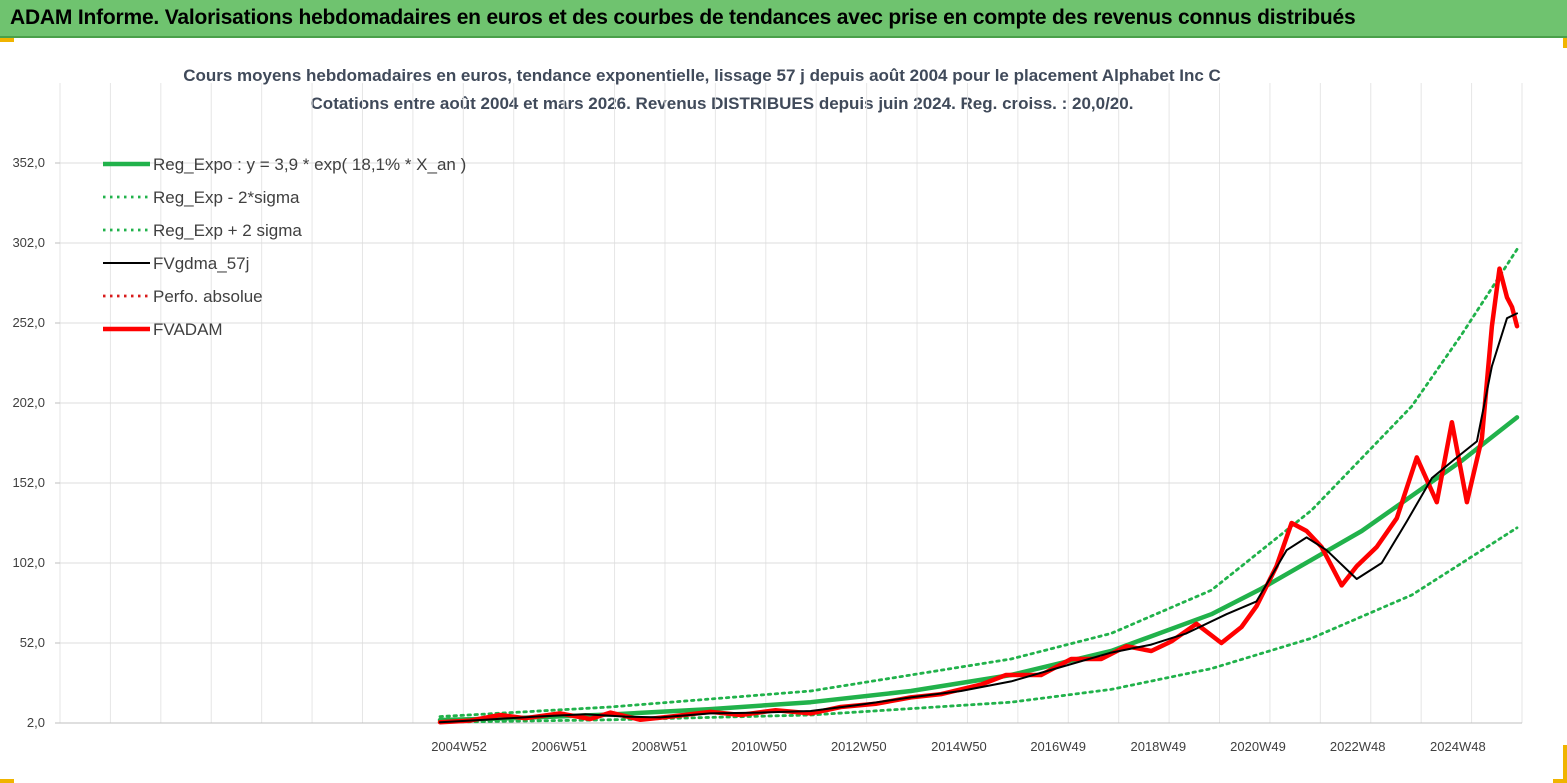  I want to click on y-tick-label: 352,0, so click(28, 162).